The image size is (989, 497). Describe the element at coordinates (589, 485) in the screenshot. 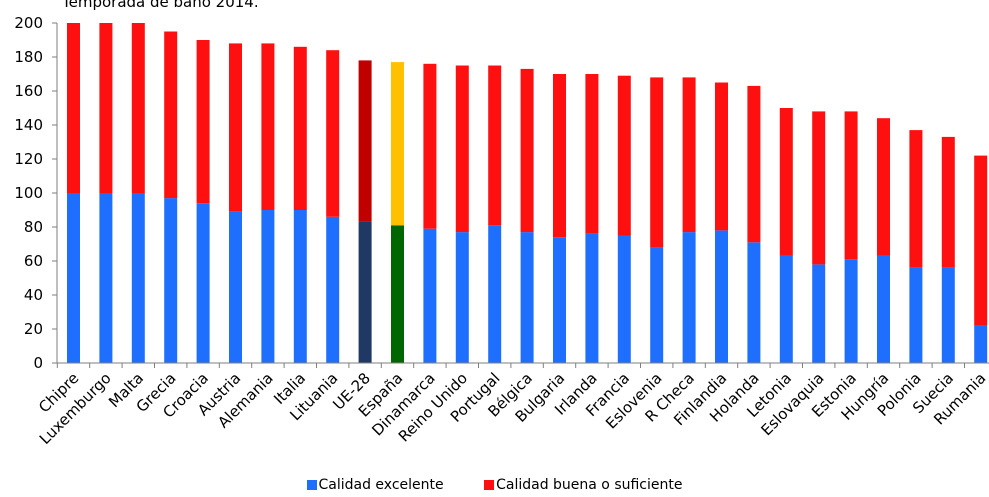

I see `legend-label-buena: Calidad buena o suficiente` at that location.